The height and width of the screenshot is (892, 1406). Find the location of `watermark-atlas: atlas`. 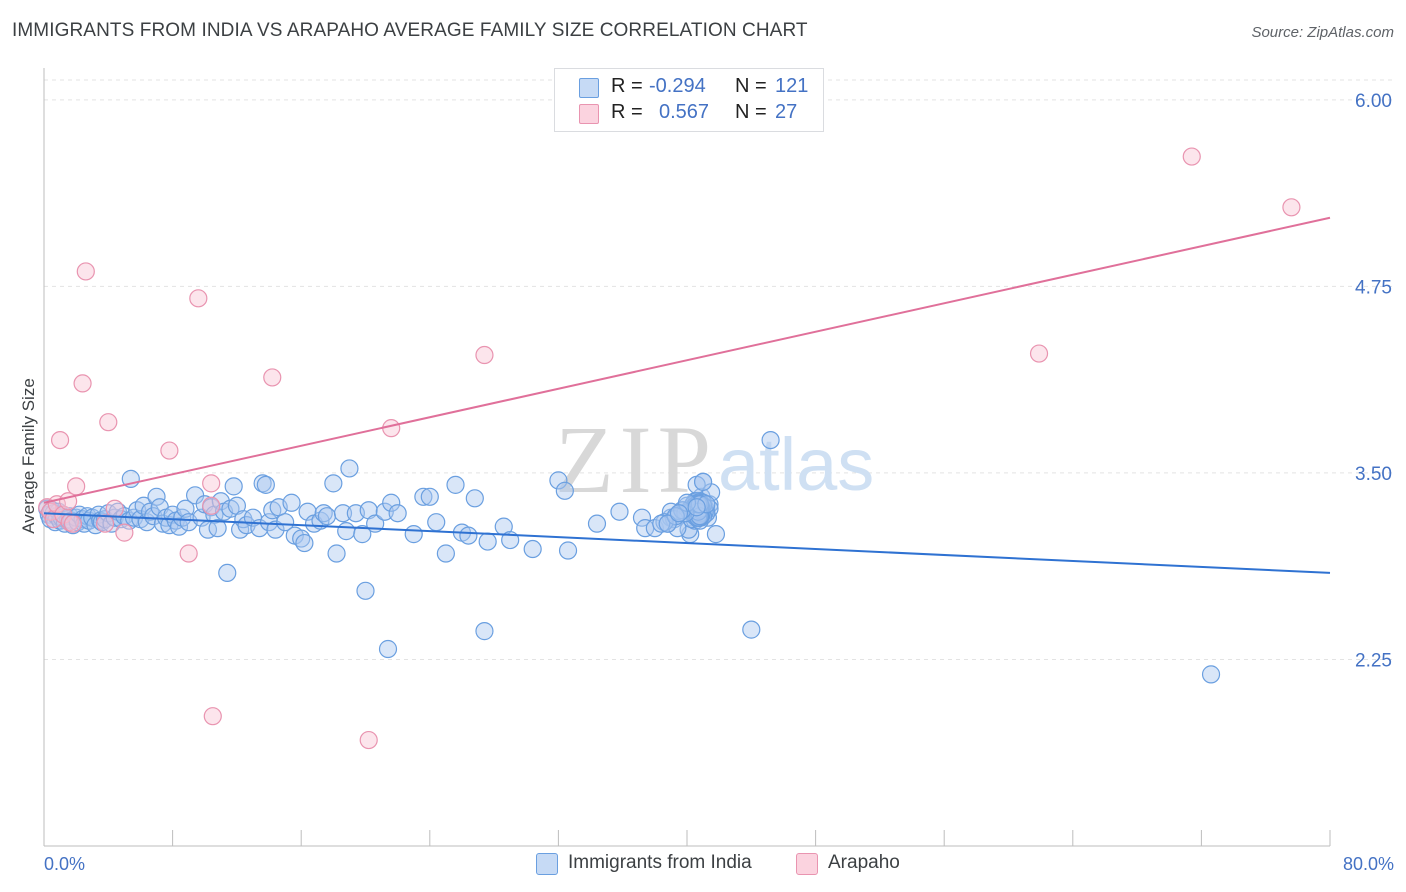

watermark-atlas: atlas is located at coordinates (796, 464).